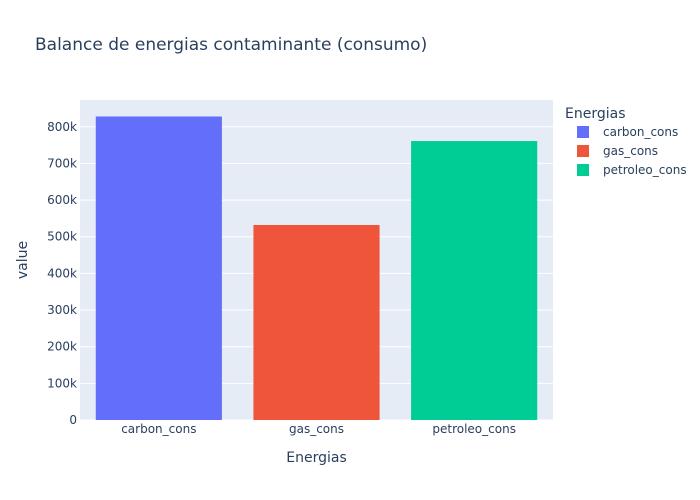  I want to click on x-tick-label: petroleo_cons, so click(474, 429).